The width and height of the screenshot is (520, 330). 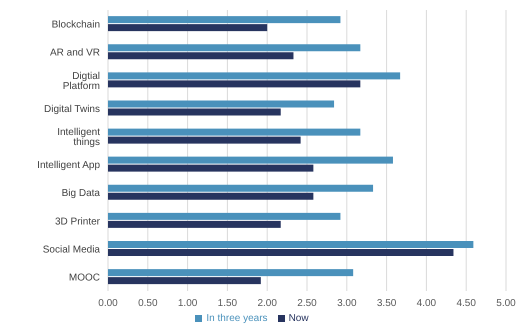 What do you see at coordinates (81, 194) in the screenshot?
I see `y-tick-label: Big Data` at bounding box center [81, 194].